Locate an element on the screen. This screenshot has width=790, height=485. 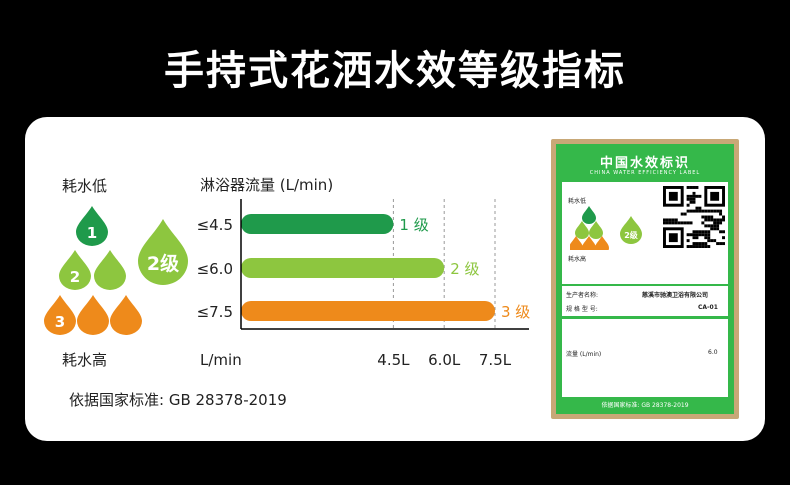
standard-reference: 依据国家标准: GB 28378-2019 is located at coordinates (178, 400).